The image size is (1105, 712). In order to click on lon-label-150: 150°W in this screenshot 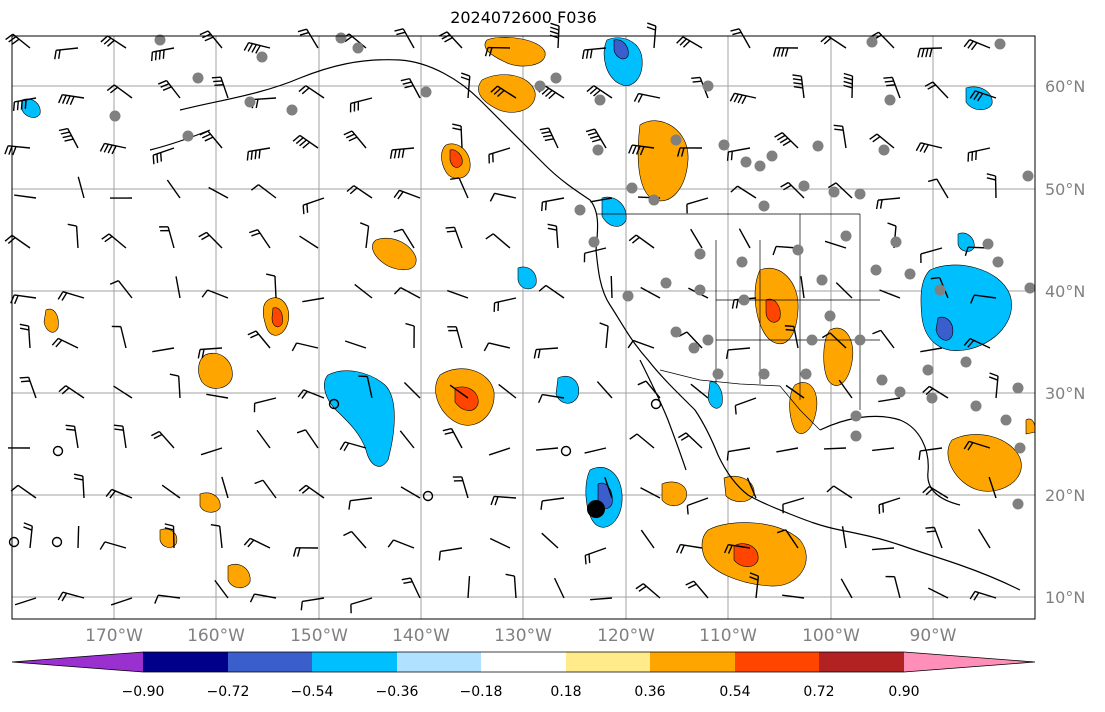, I will do `click(319, 636)`.